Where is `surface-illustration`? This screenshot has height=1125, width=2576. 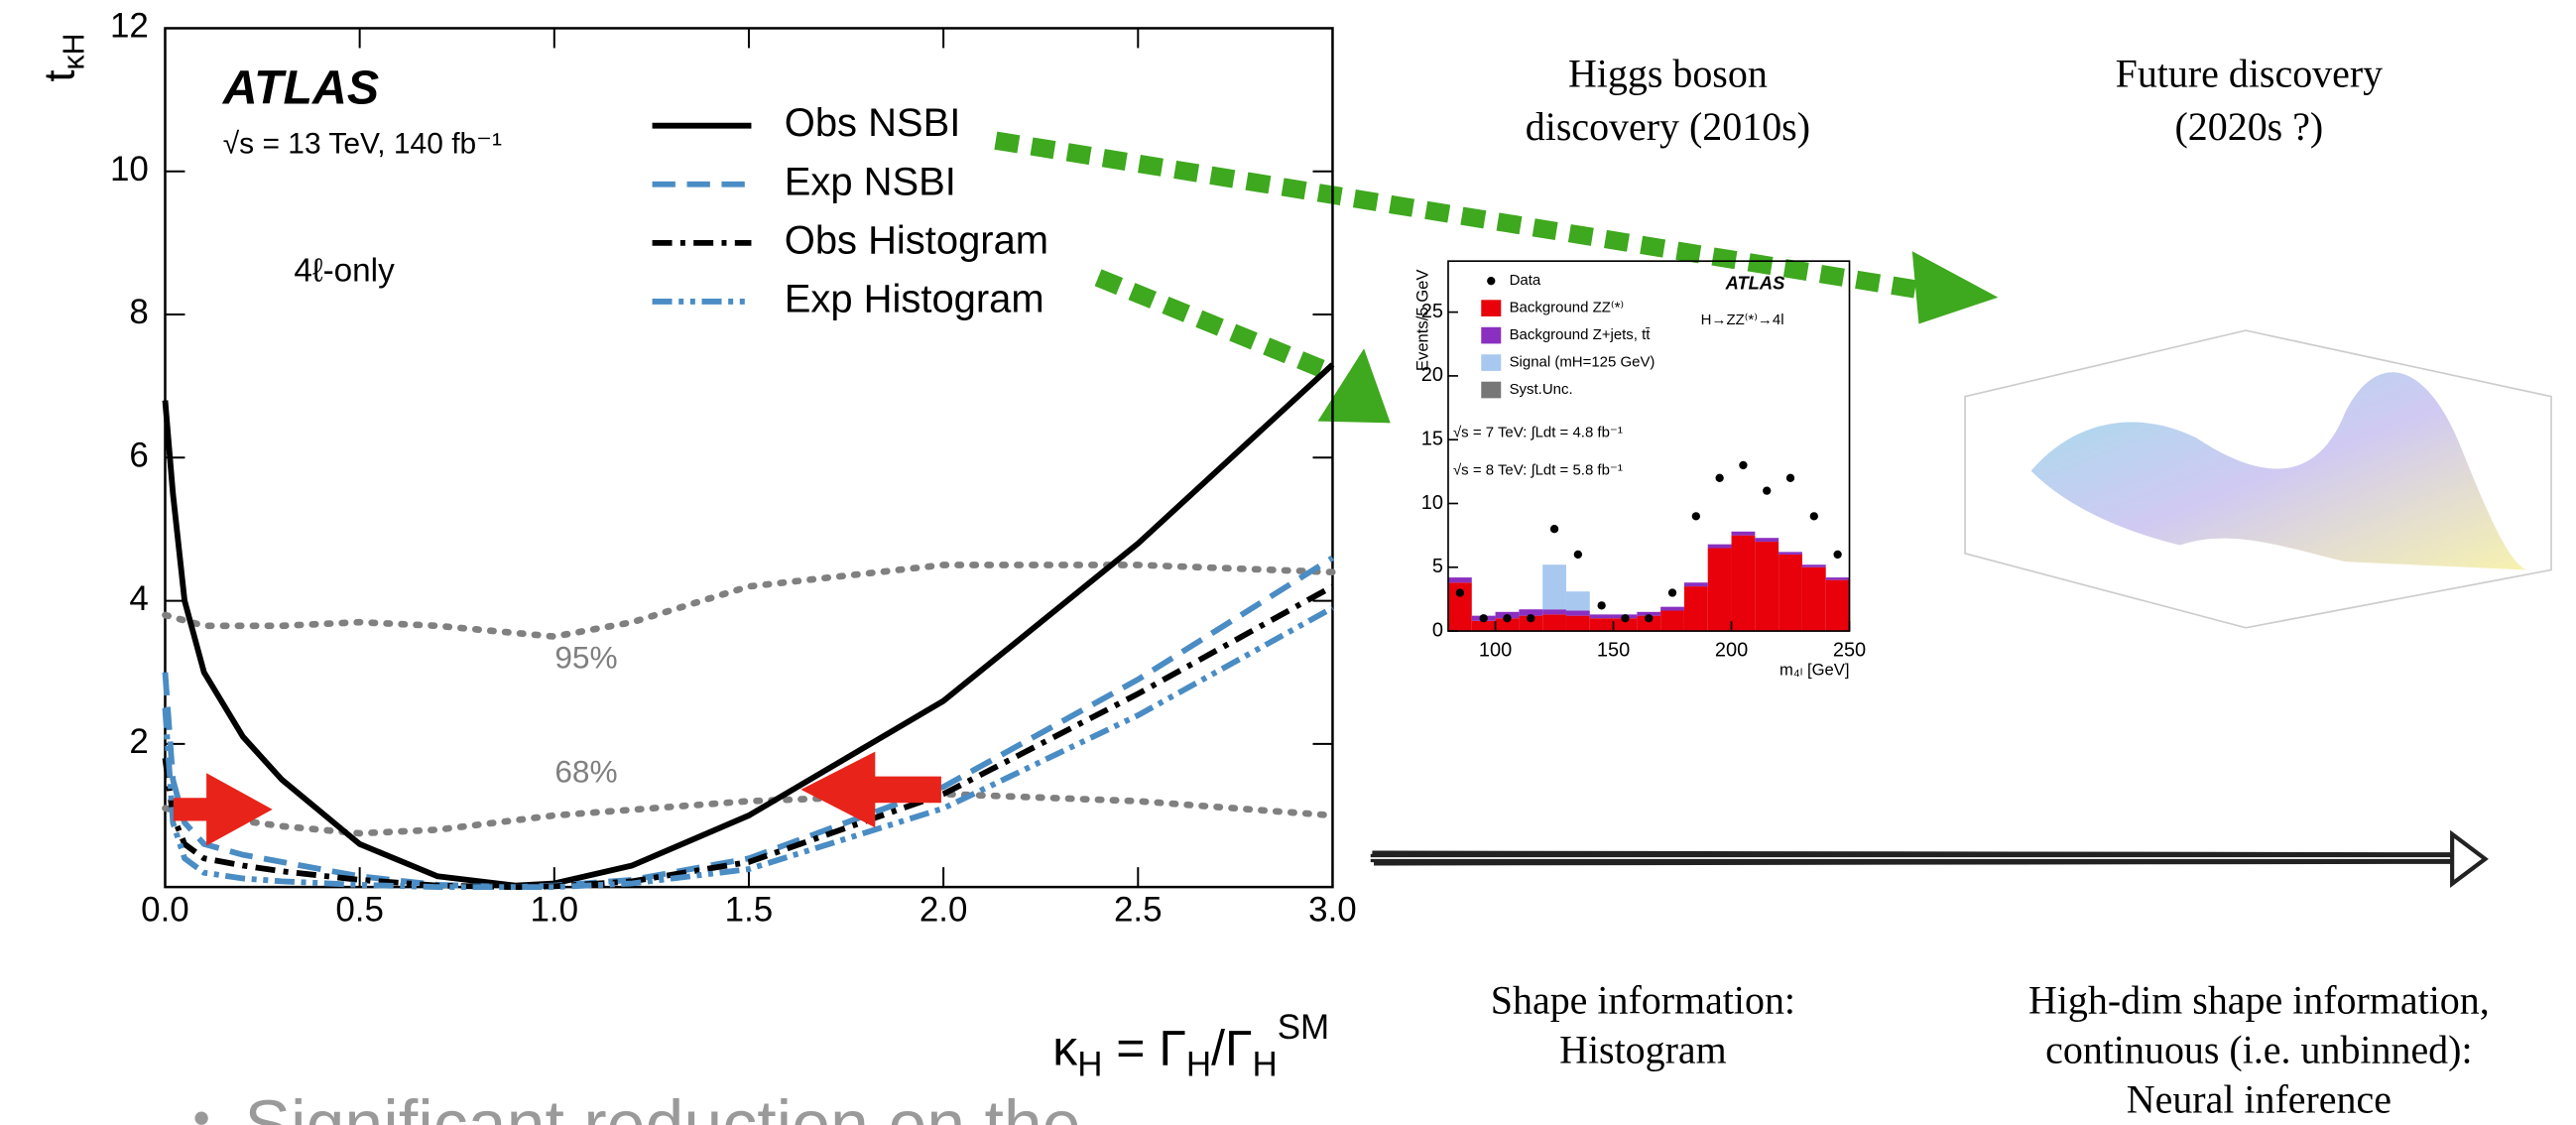
surface-illustration is located at coordinates (2258, 479).